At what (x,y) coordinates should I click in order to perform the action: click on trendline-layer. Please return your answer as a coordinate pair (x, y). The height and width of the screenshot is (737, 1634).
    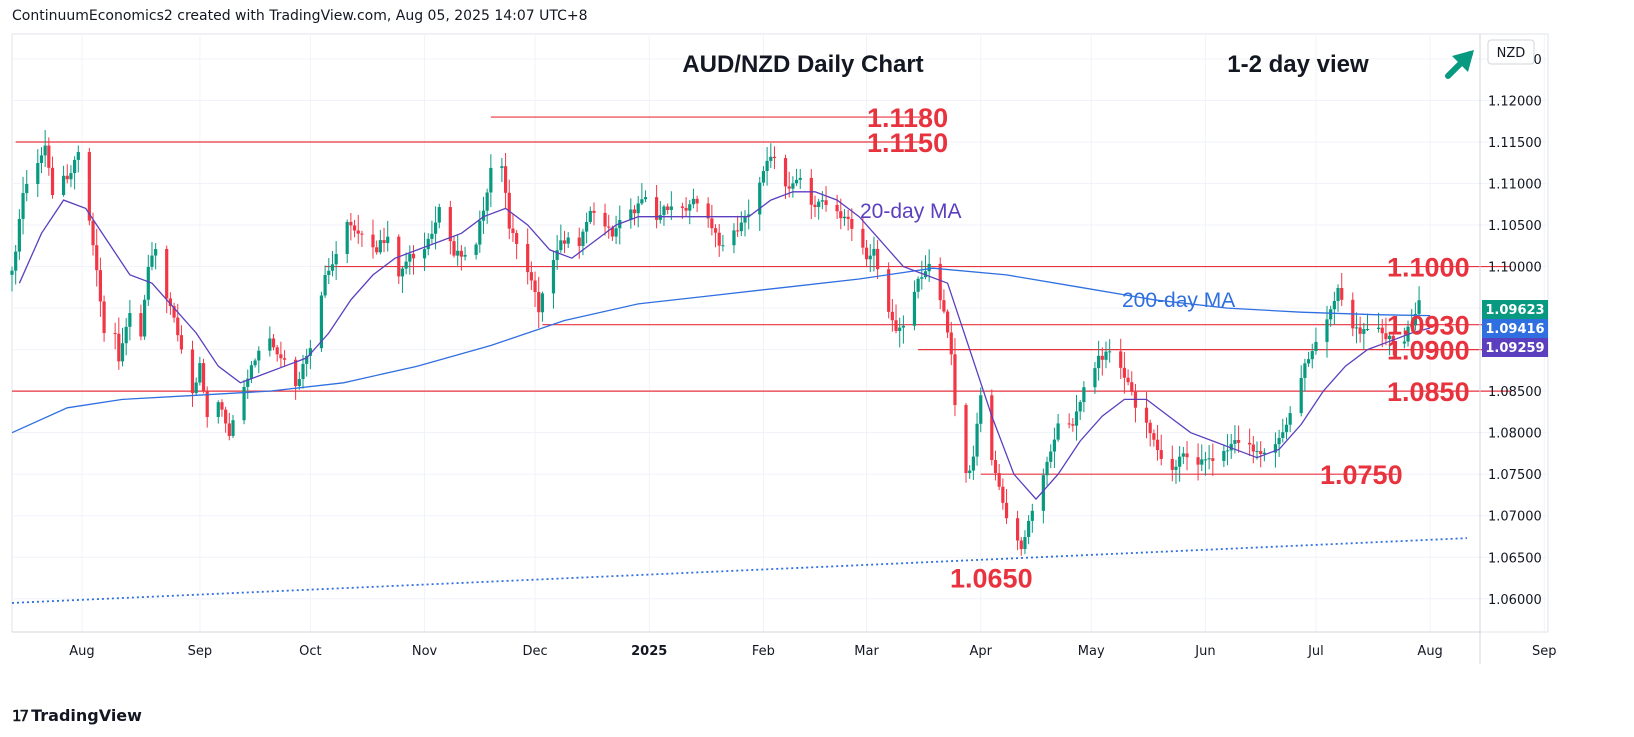
    Looking at the image, I should click on (739, 570).